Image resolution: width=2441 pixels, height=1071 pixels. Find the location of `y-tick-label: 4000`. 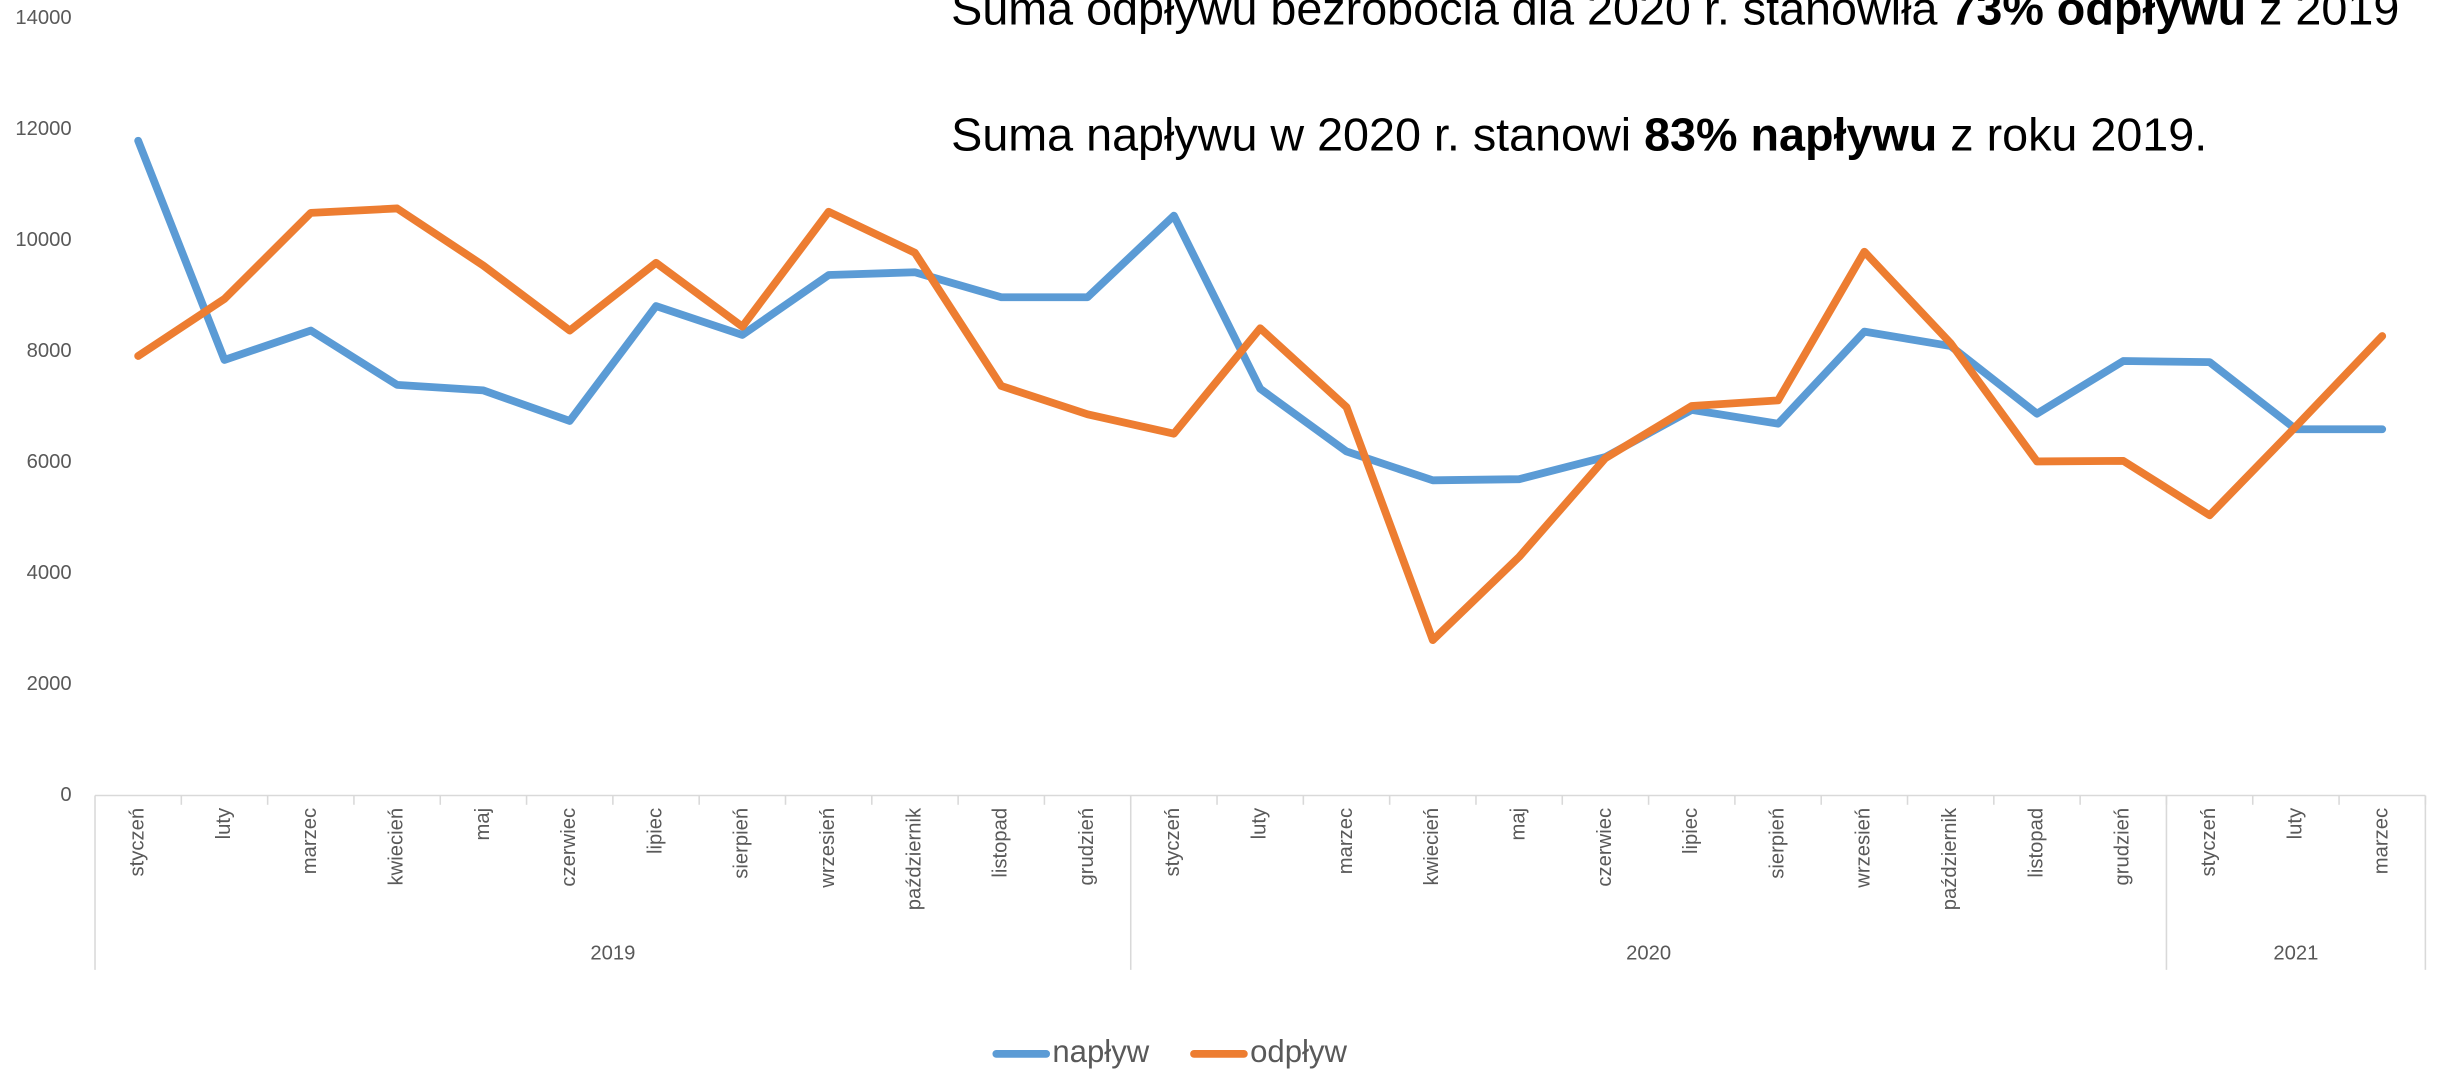

y-tick-label: 4000 is located at coordinates (49, 573).